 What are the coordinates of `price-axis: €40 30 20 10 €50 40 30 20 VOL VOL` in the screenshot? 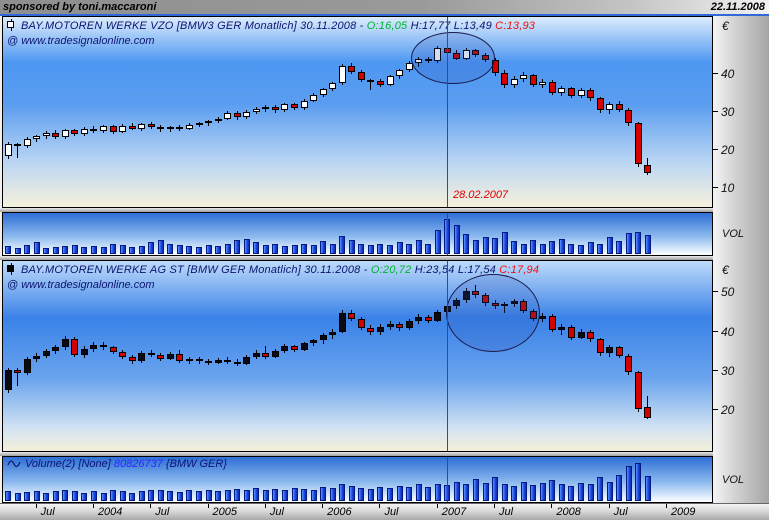 It's located at (741, 259).